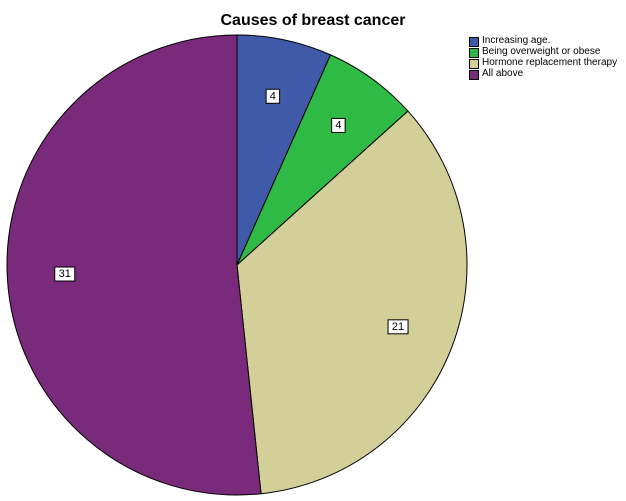  What do you see at coordinates (516, 40) in the screenshot?
I see `legend-label: Increasing age.` at bounding box center [516, 40].